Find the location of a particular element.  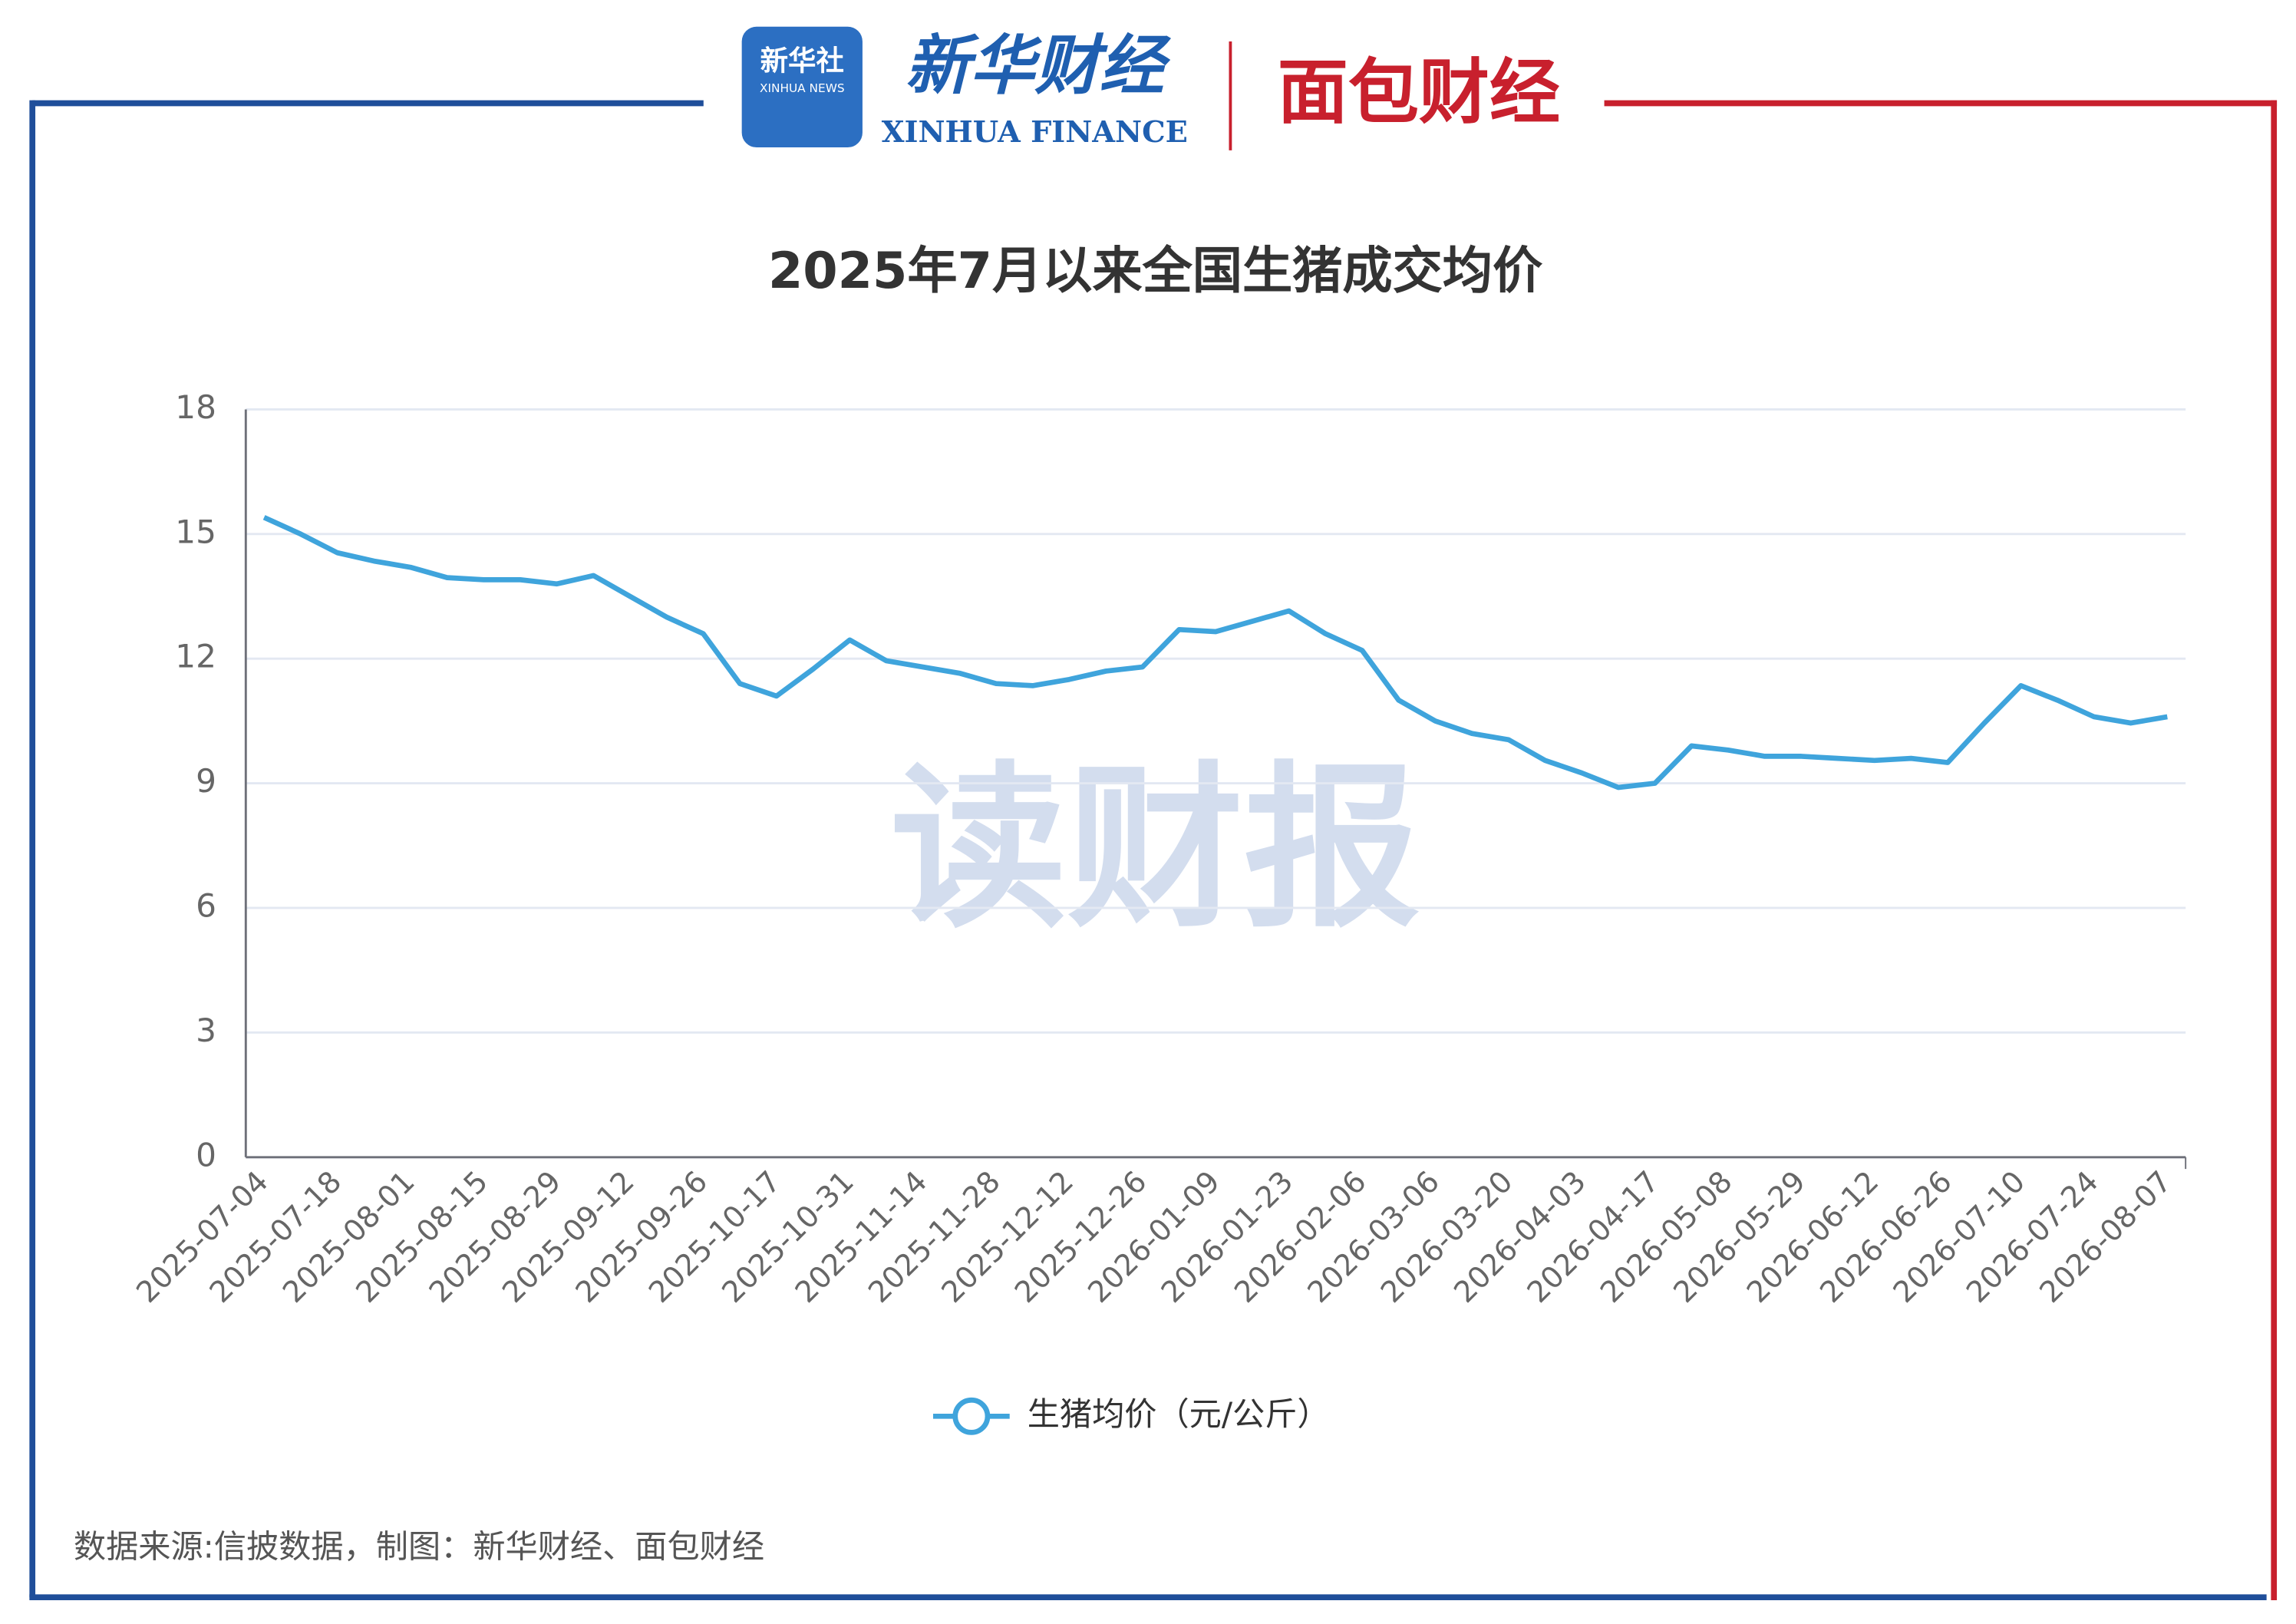

y-tick-label: 0 is located at coordinates (206, 1154).